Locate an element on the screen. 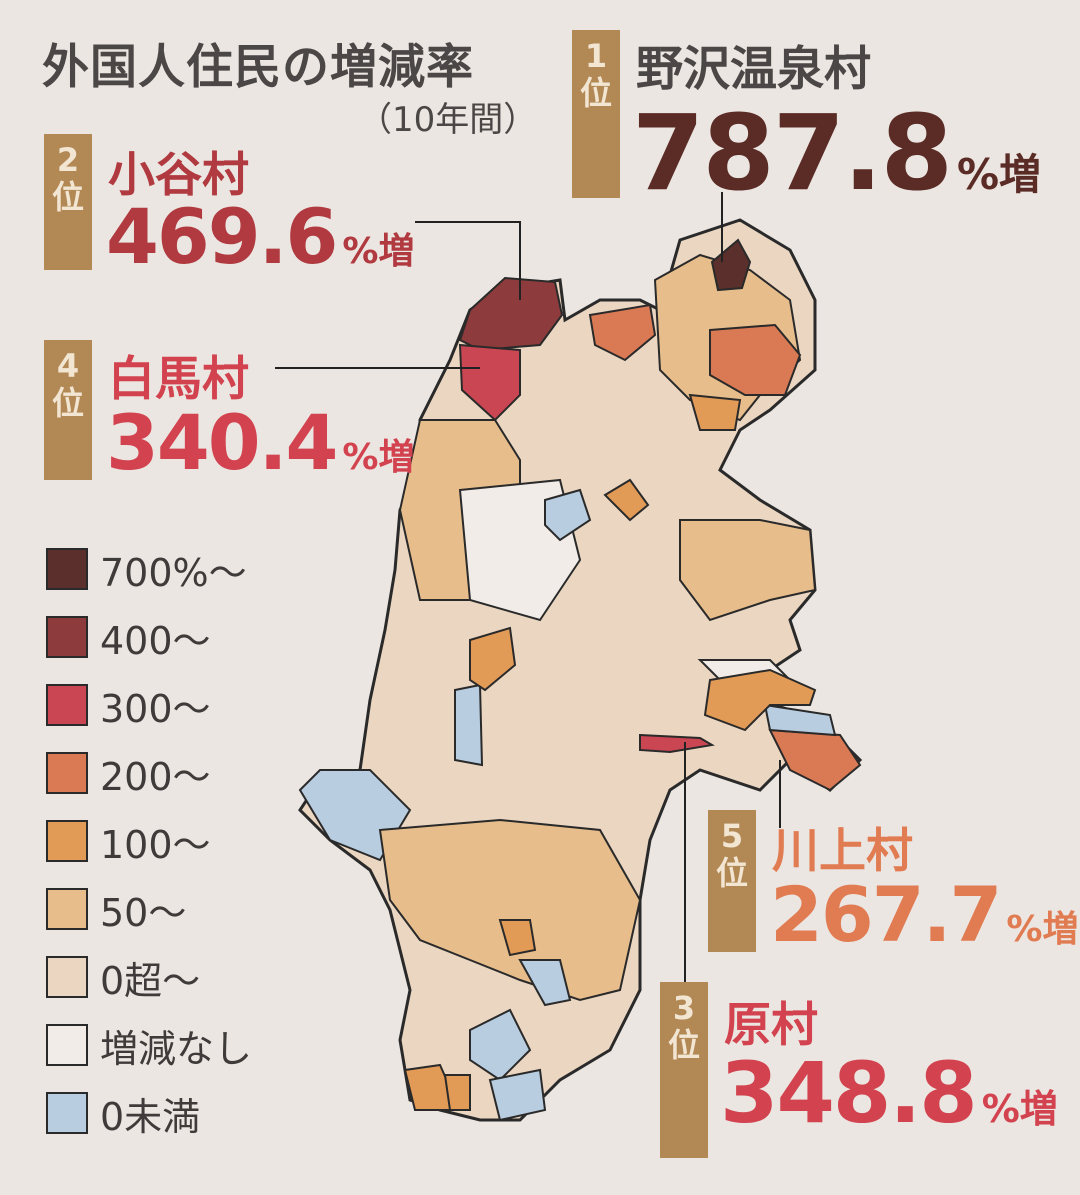 The image size is (1080, 1195). legend-item: 400〜 is located at coordinates (149, 637).